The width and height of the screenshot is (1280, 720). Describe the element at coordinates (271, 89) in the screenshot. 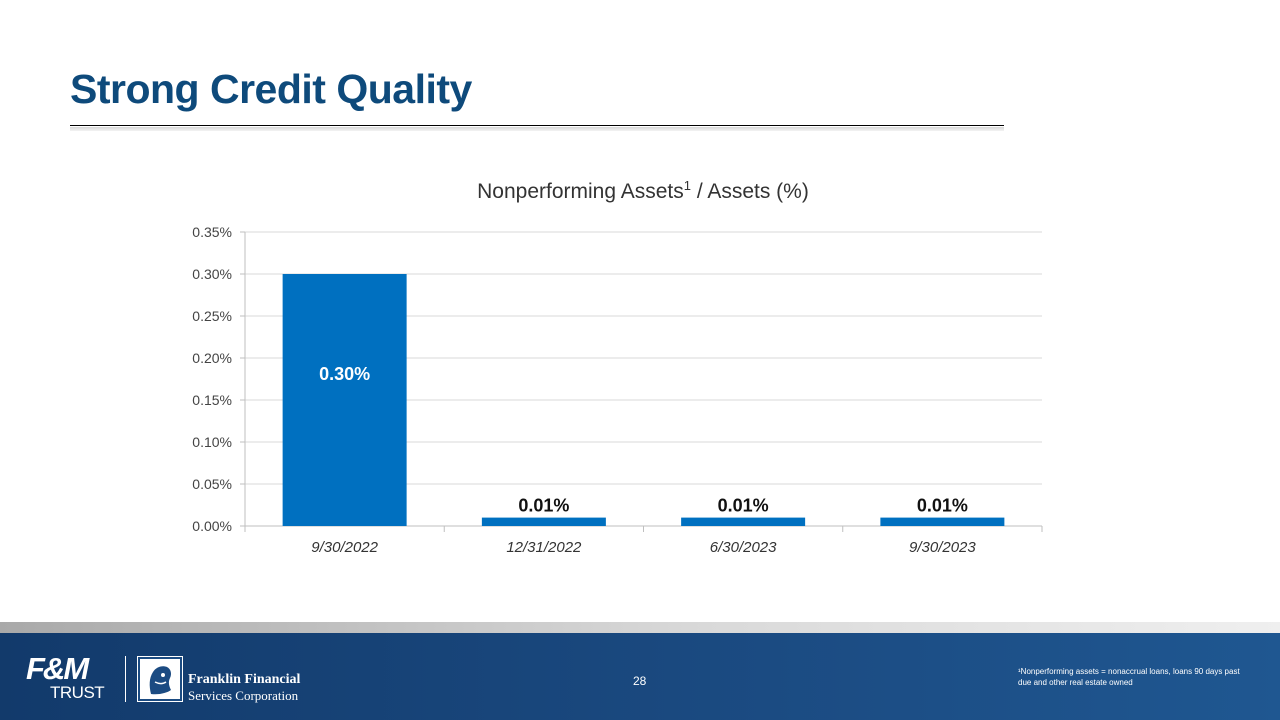

I see `page-title: Strong Credit Quality` at that location.